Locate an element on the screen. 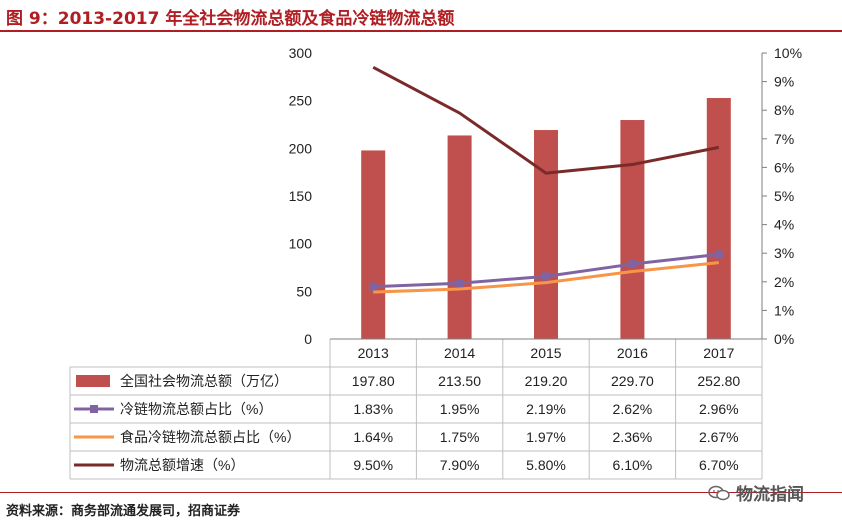 The image size is (842, 529). source-rule is located at coordinates (421, 492).